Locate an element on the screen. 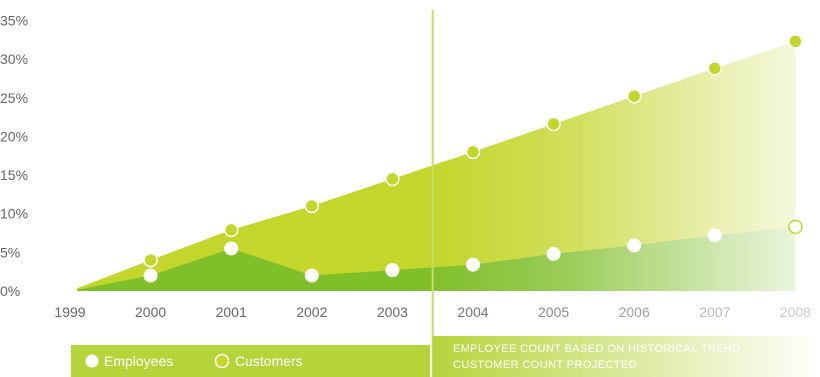 The image size is (820, 377). y-tick-label: 0% is located at coordinates (10, 291).